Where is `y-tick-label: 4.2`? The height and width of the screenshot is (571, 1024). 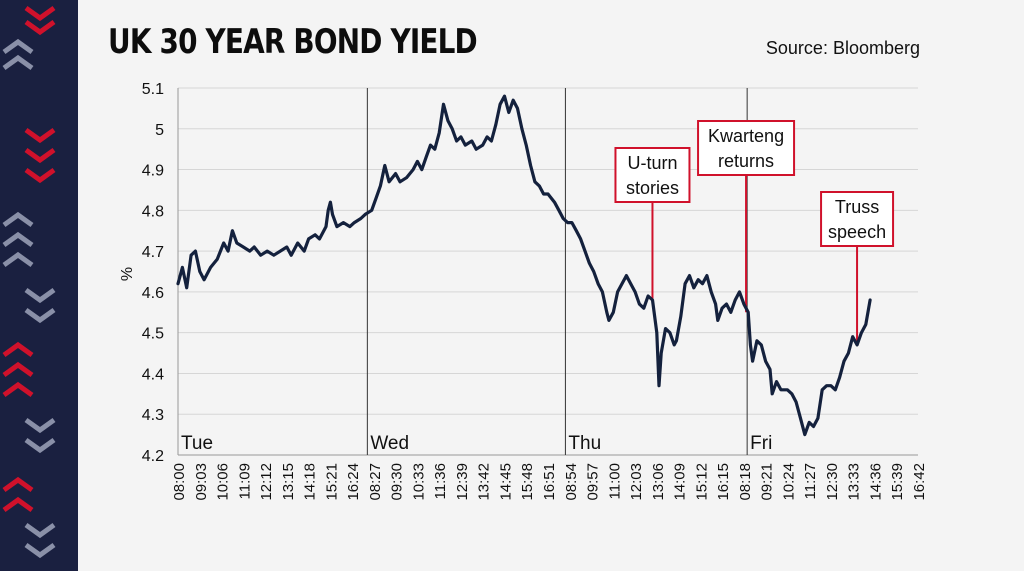 y-tick-label: 4.2 is located at coordinates (153, 456).